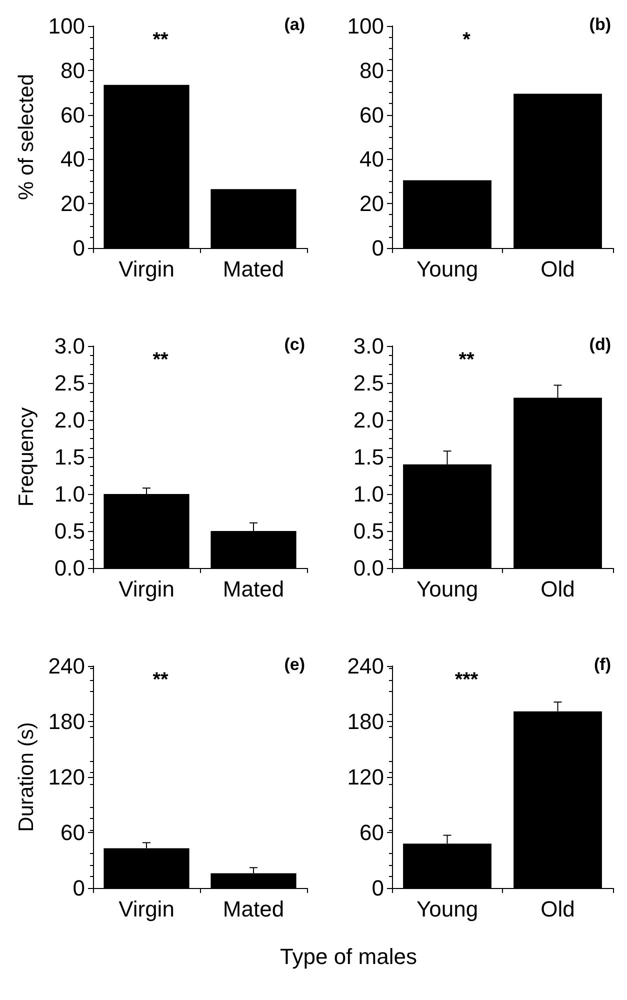  What do you see at coordinates (600, 24) in the screenshot?
I see `chart-title: (b)` at bounding box center [600, 24].